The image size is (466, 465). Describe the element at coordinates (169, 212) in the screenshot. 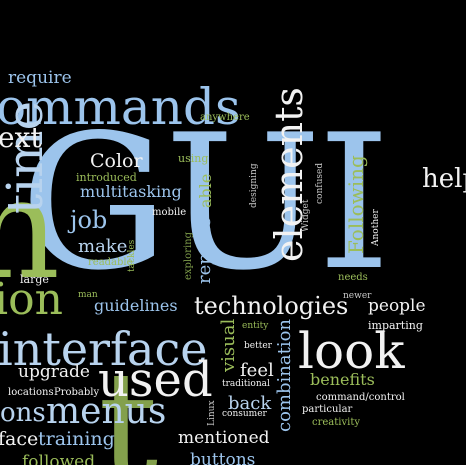

I see `word-mobile: mobile` at that location.